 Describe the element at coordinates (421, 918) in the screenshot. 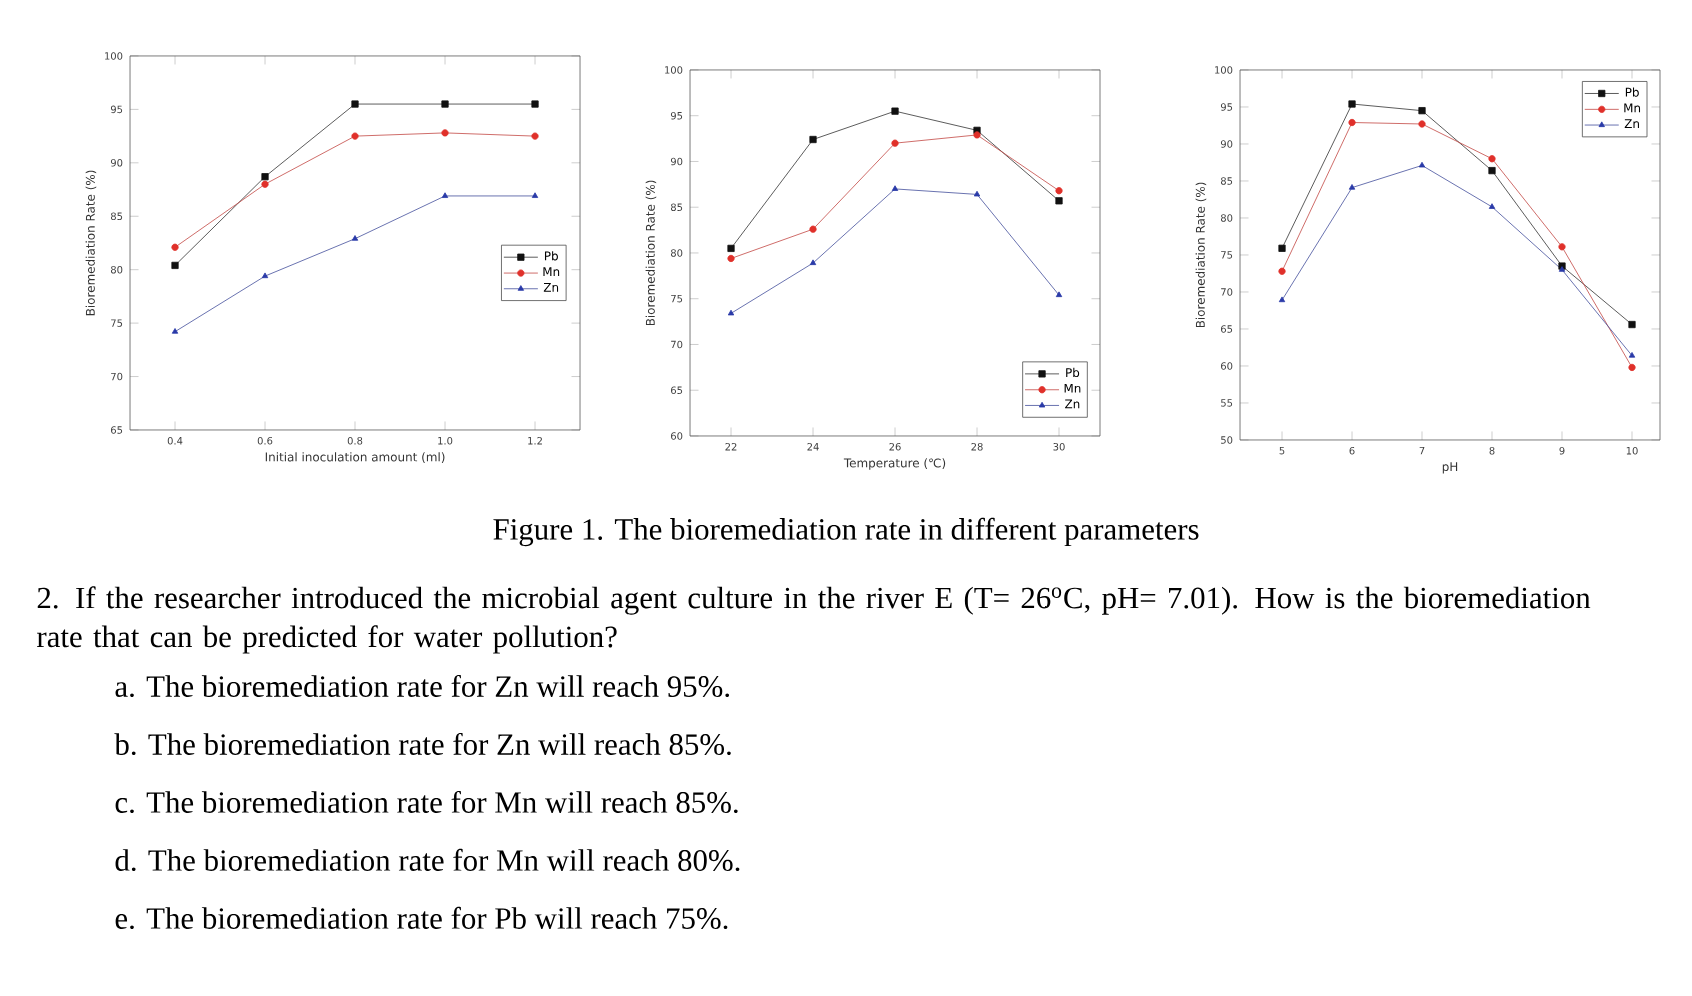

I see `text: e. The bioremediation rate for Pb will reach 75%.` at that location.